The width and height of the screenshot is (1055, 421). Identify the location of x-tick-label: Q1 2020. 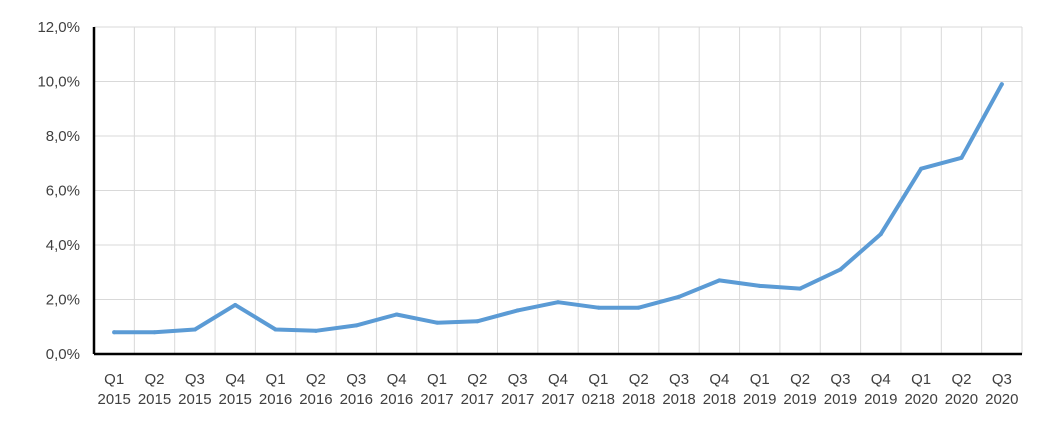
(920, 389).